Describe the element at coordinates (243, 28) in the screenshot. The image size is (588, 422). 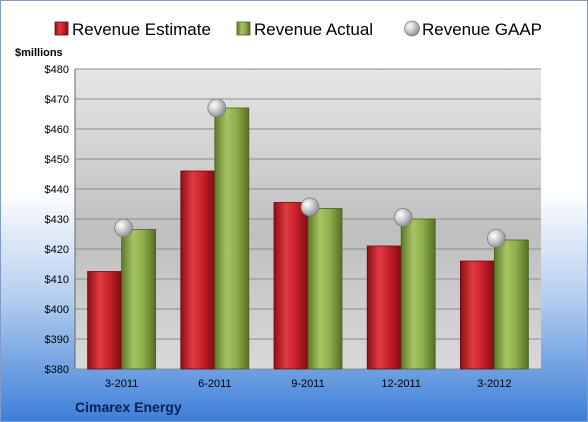
I see `revenue-actual-legend-swatch` at that location.